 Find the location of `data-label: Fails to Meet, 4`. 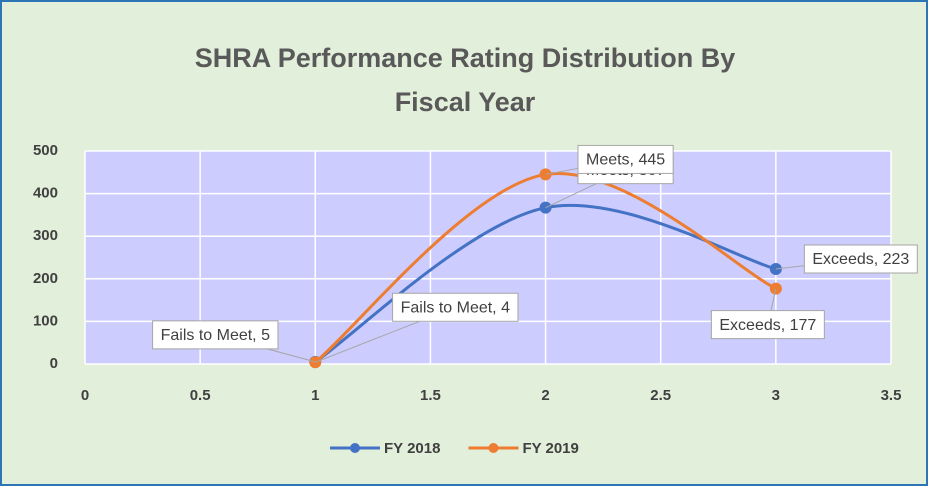

data-label: Fails to Meet, 4 is located at coordinates (455, 308).